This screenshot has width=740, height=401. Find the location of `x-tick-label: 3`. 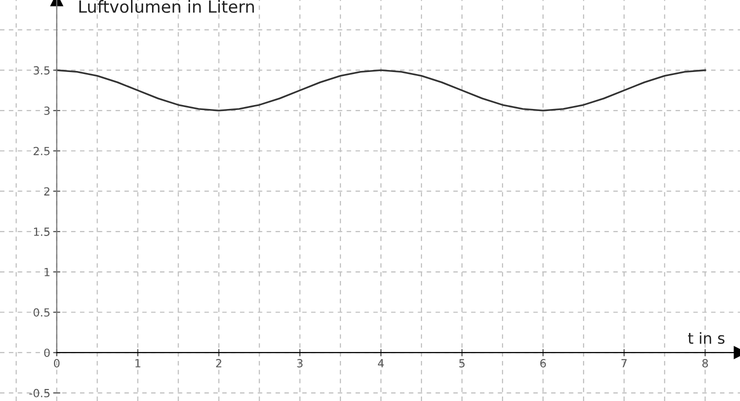

x-tick-label: 3 is located at coordinates (300, 363).